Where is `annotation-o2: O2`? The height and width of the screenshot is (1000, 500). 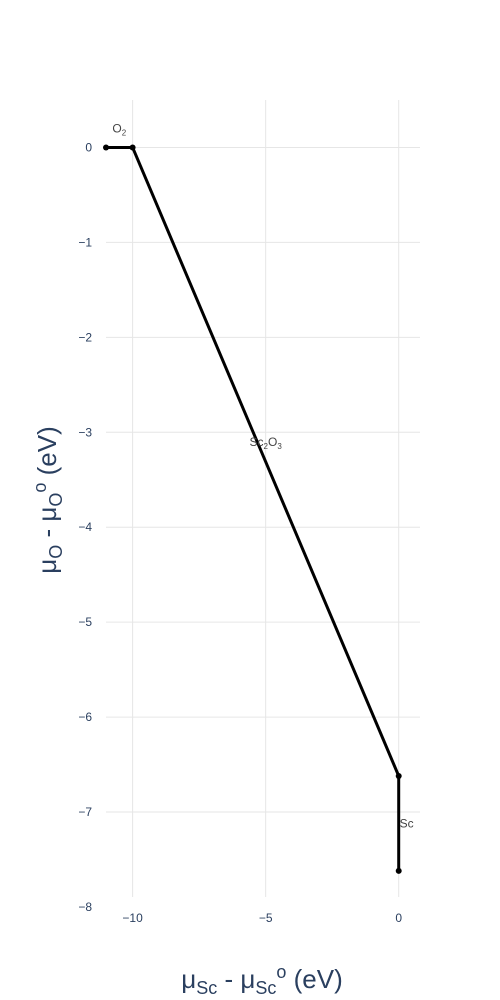
annotation-o2: O2 is located at coordinates (119, 129).